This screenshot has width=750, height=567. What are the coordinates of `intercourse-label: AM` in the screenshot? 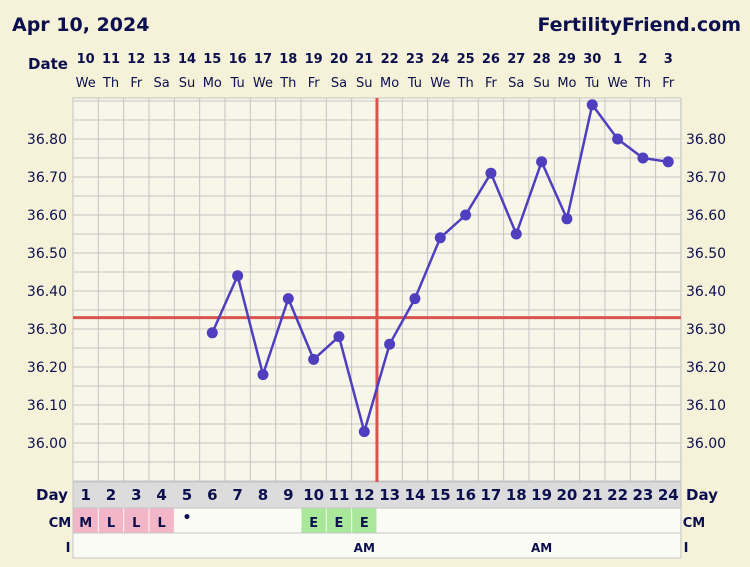 It's located at (541, 548).